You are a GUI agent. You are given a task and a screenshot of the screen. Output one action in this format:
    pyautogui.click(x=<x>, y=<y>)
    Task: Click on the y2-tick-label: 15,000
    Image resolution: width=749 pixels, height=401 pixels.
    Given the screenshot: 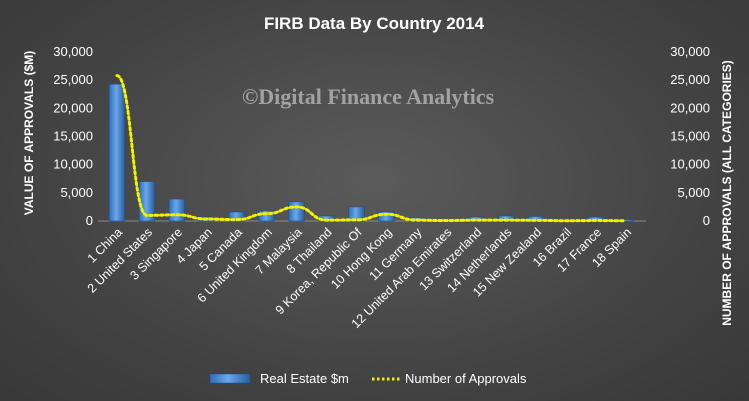 What is the action you would take?
    pyautogui.click(x=690, y=136)
    